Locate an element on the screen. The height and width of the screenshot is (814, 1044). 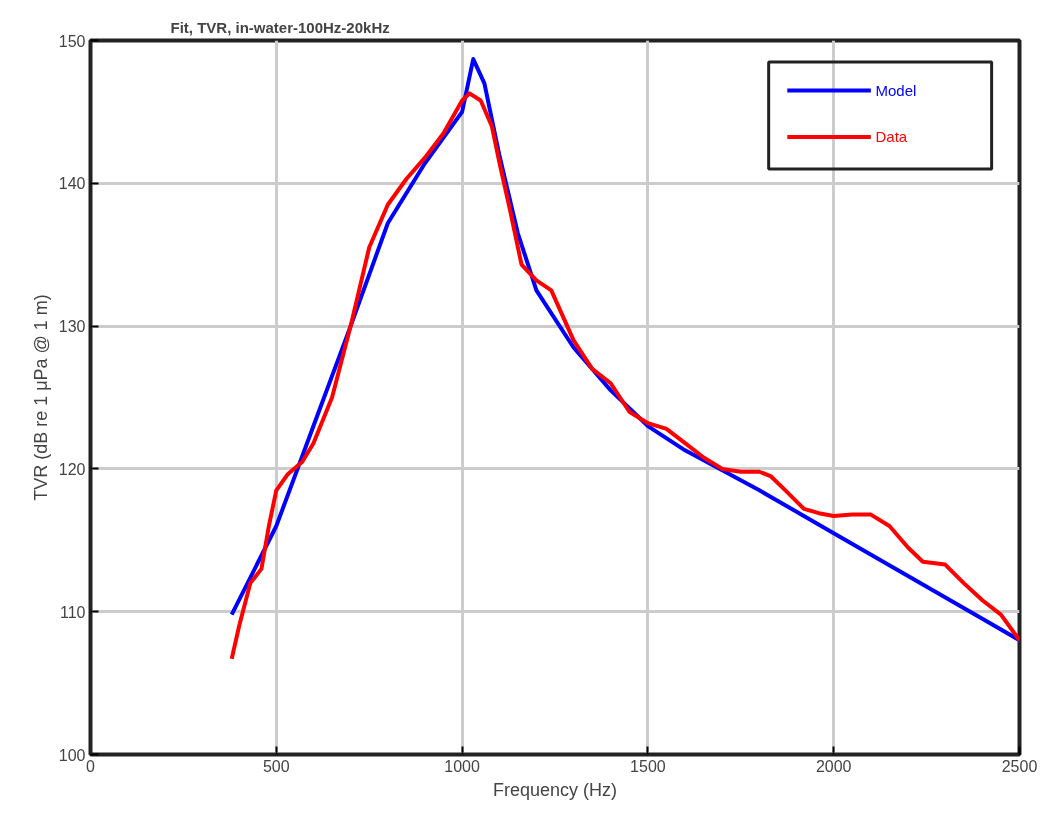
y-tick-label: 100 is located at coordinates (72, 755).